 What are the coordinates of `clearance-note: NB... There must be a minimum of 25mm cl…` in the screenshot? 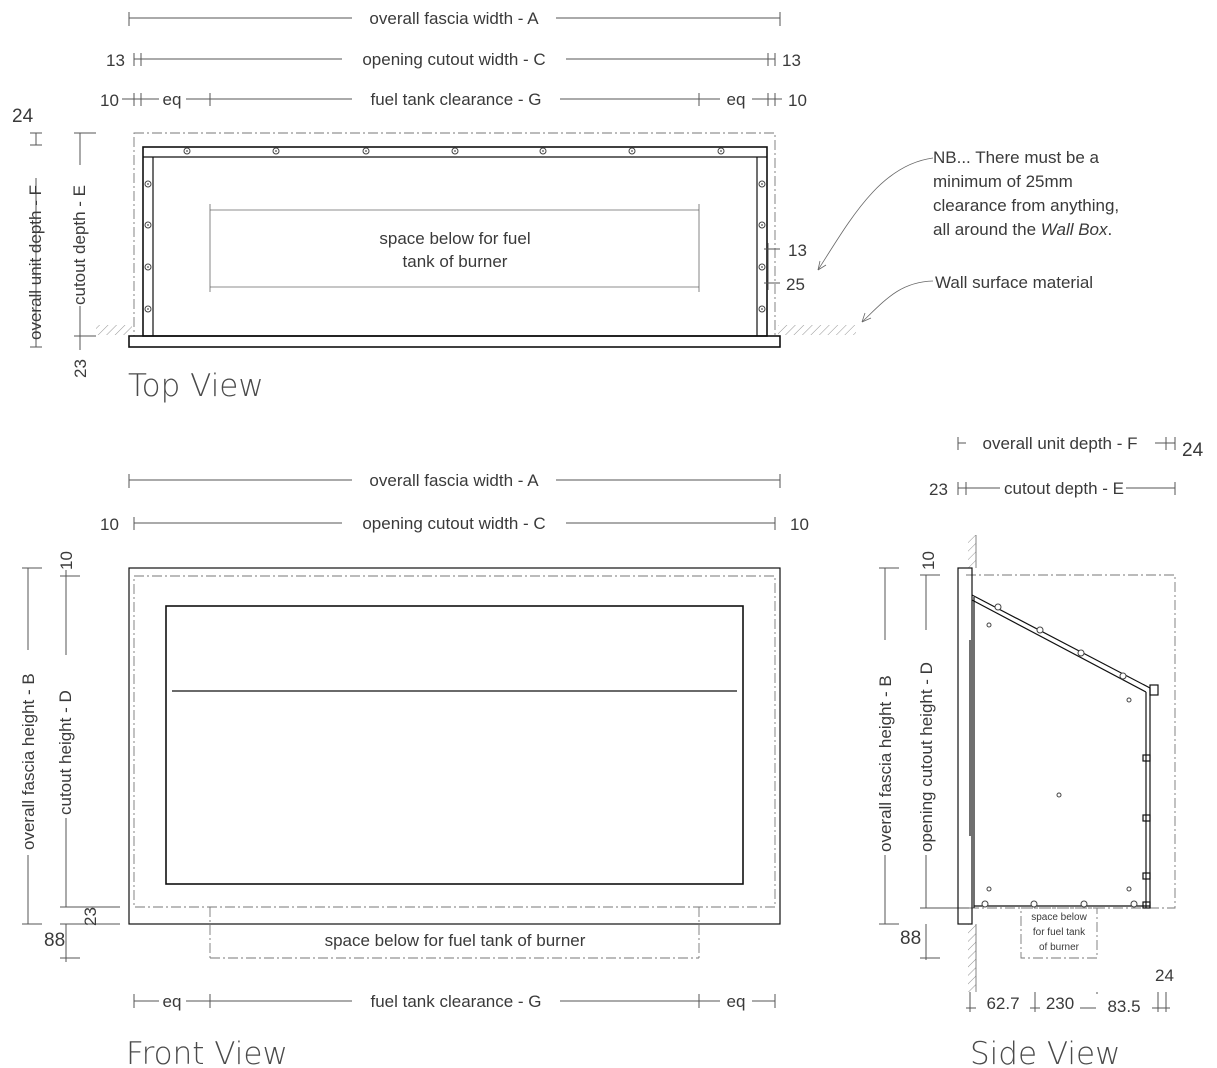 It's located at (968, 235).